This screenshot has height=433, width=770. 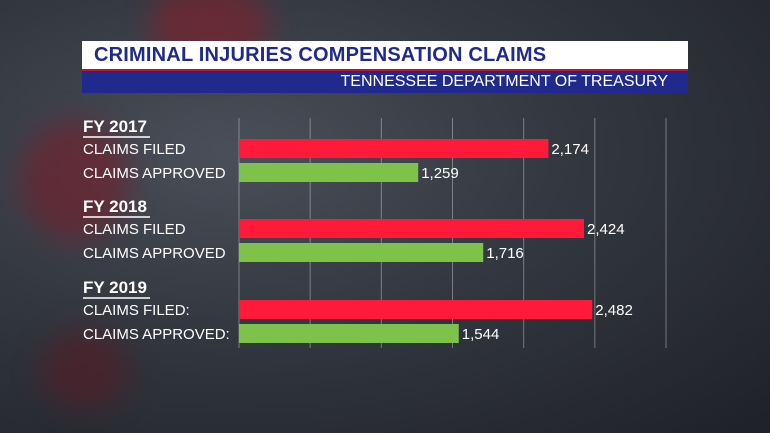 What do you see at coordinates (136, 310) in the screenshot?
I see `row-label: CLAIMS FILED:` at bounding box center [136, 310].